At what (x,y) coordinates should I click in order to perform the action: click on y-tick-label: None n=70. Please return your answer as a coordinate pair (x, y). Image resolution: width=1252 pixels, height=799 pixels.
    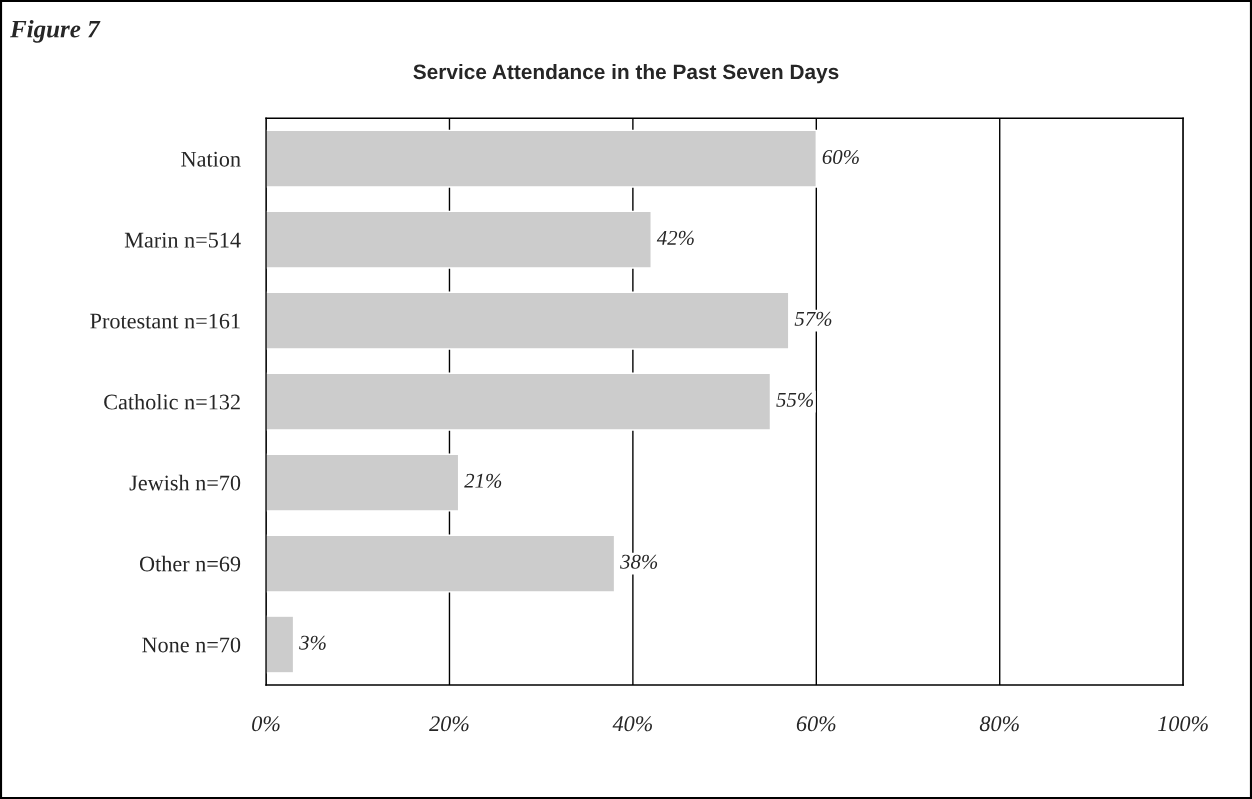
    Looking at the image, I should click on (191, 645).